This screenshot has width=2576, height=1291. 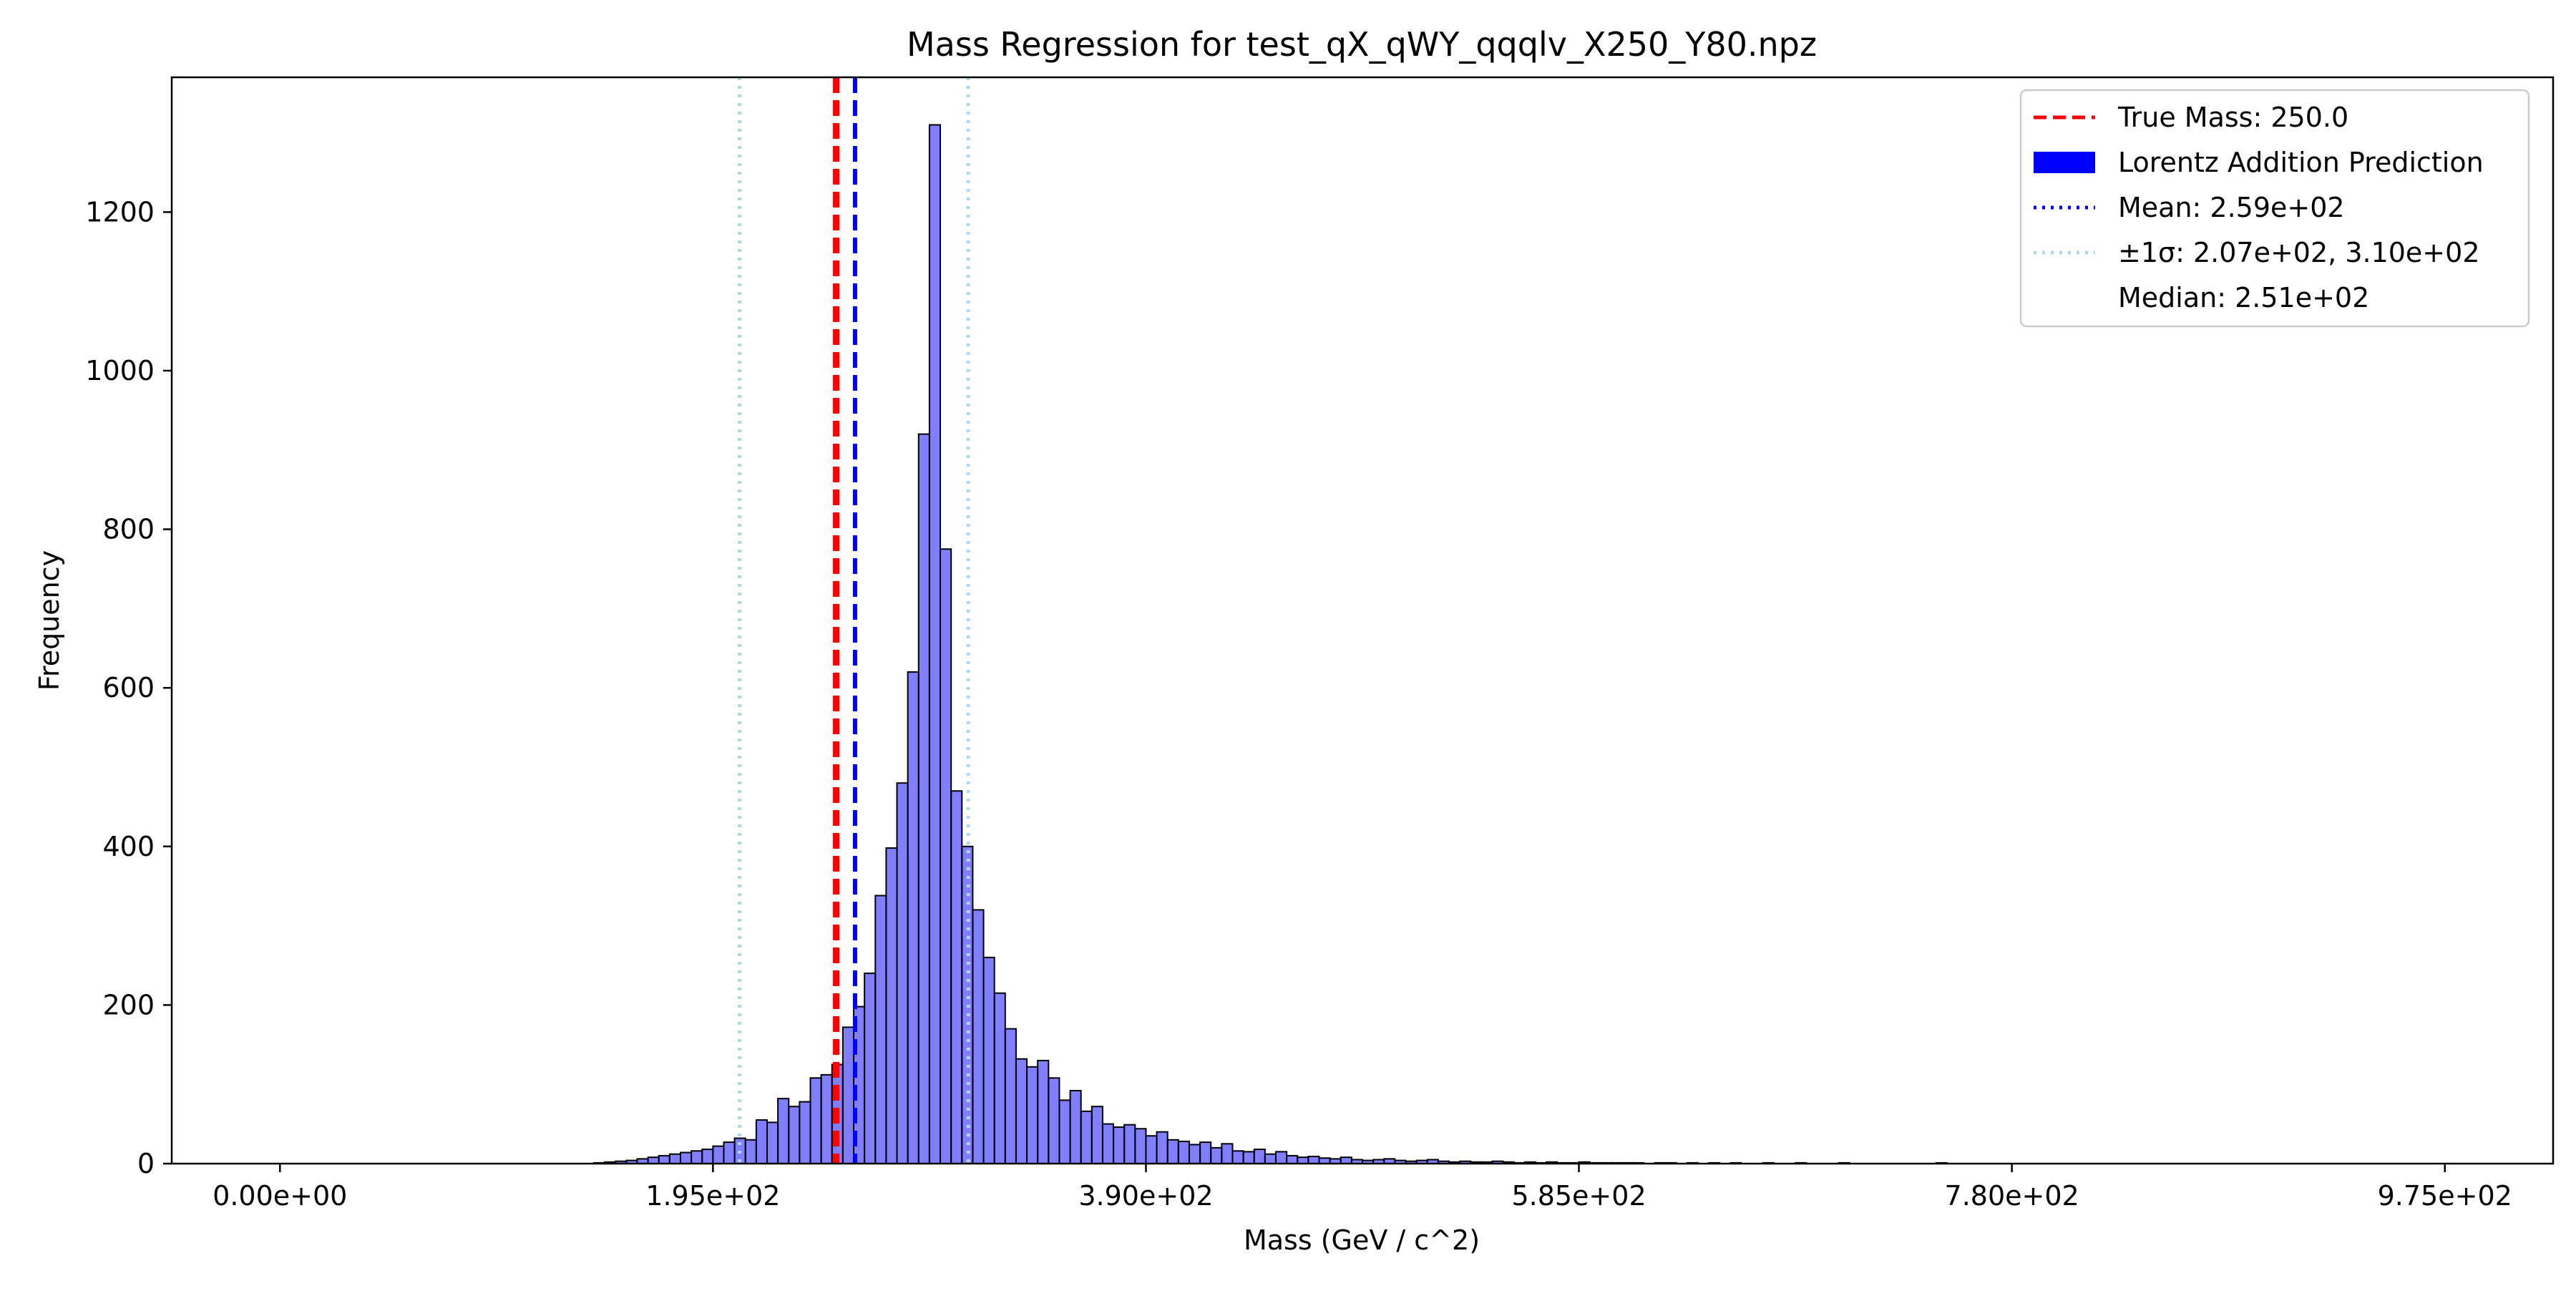 What do you see at coordinates (128, 1004) in the screenshot?
I see `y-tick-label: 200` at bounding box center [128, 1004].